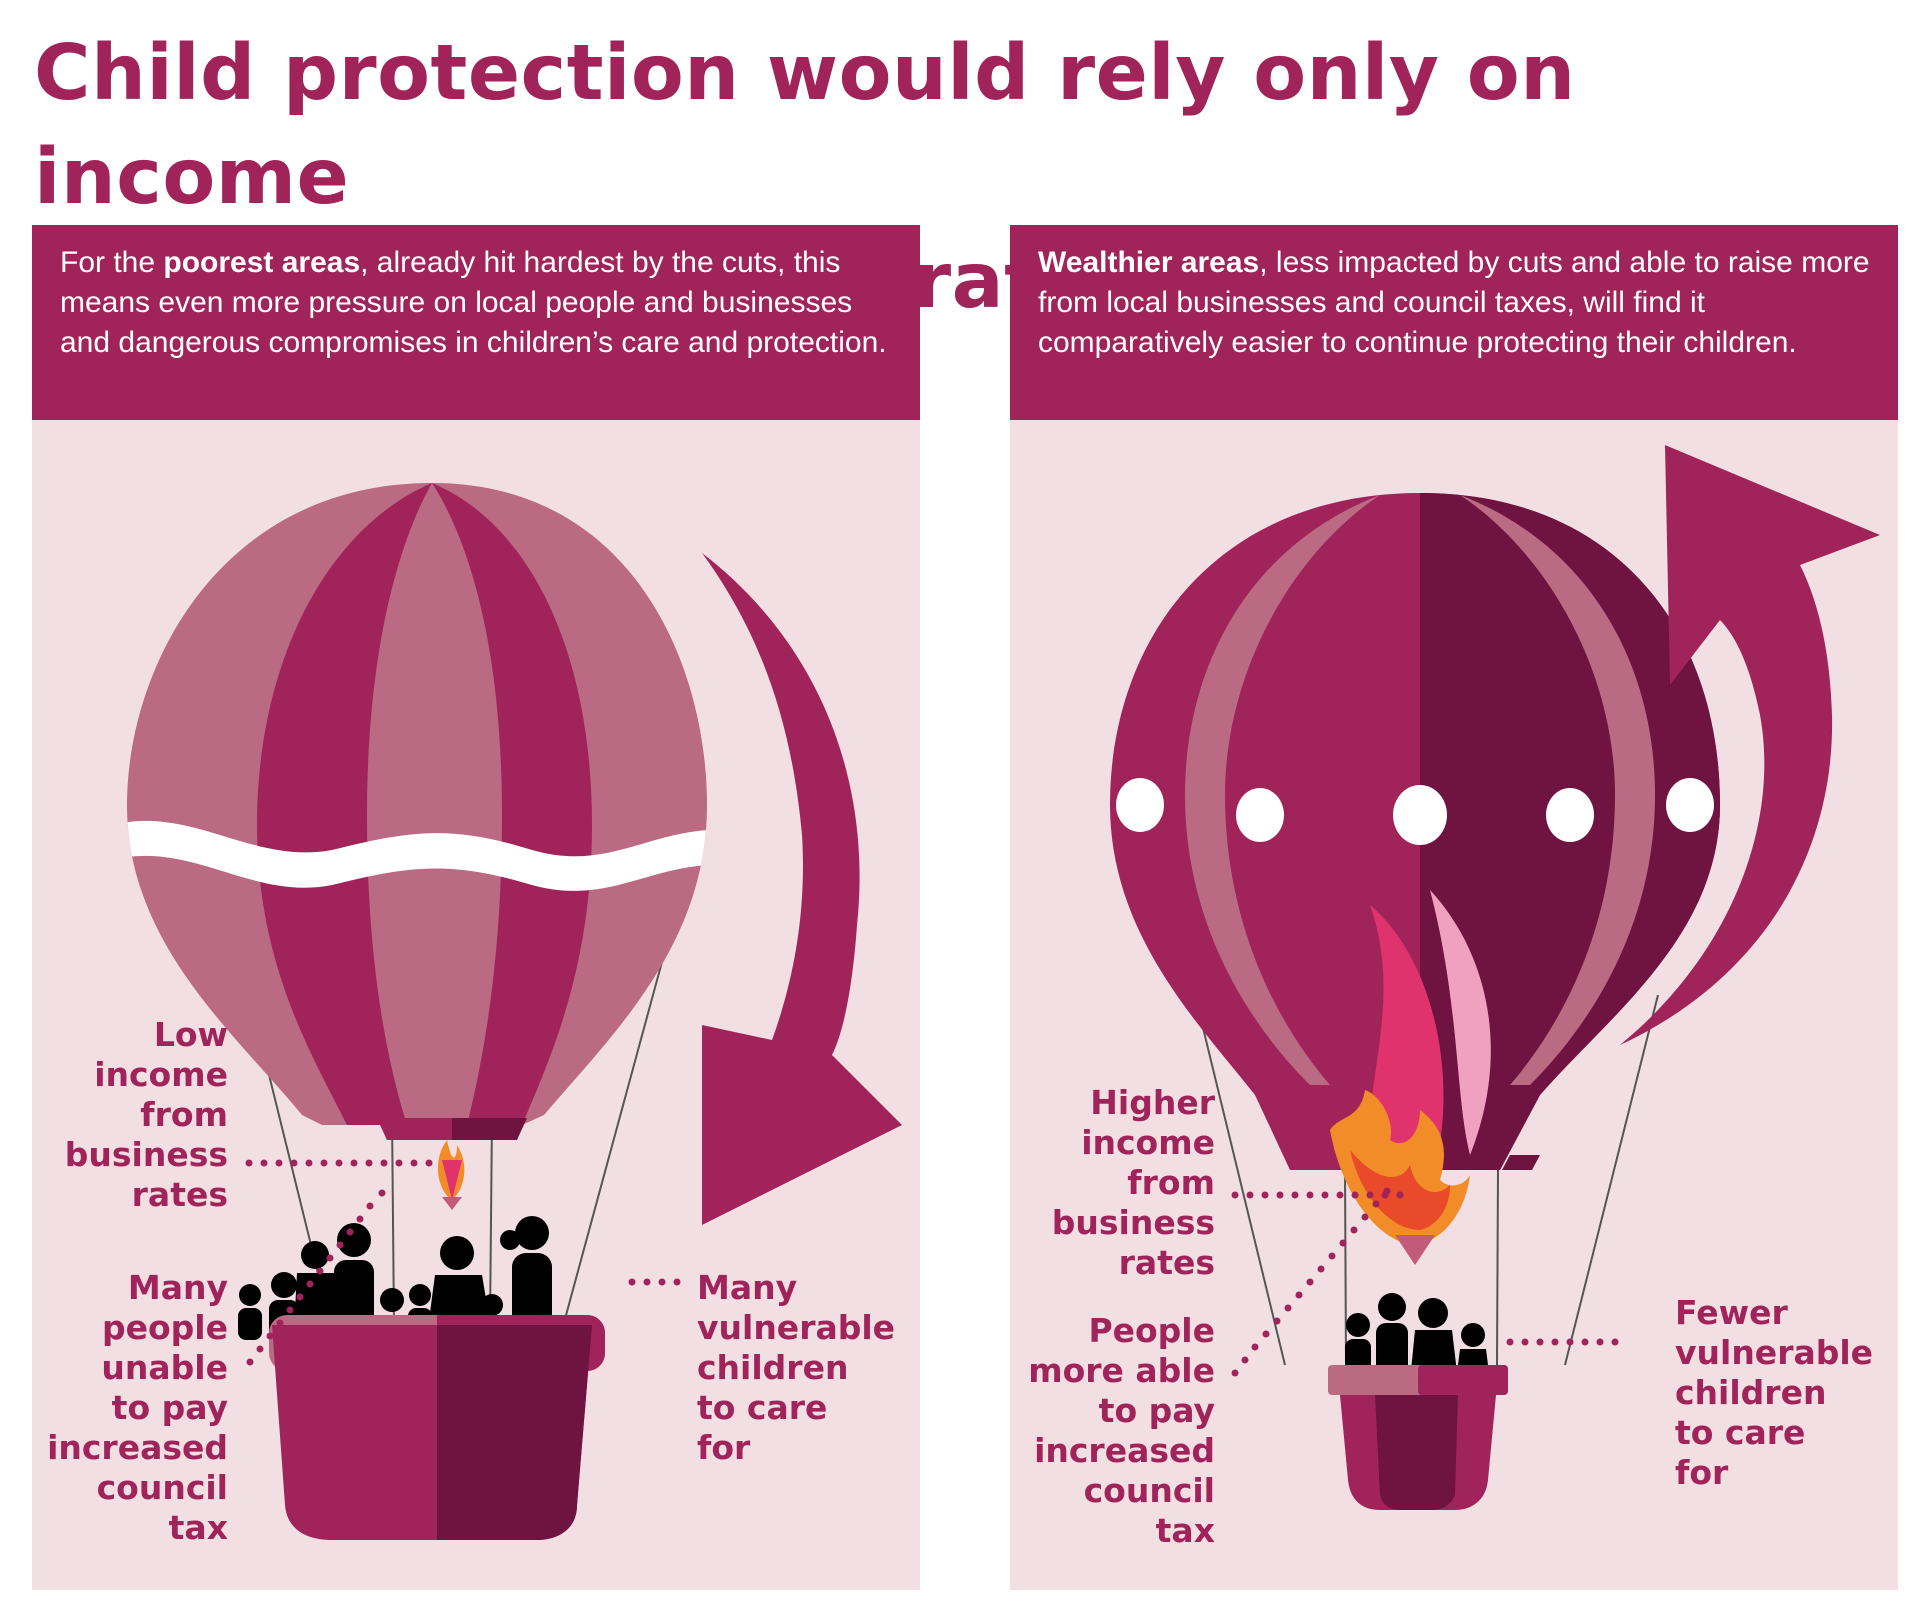  I want to click on many-vulnerable-children-label: Many vulnerable children to care for, so click(796, 1367).